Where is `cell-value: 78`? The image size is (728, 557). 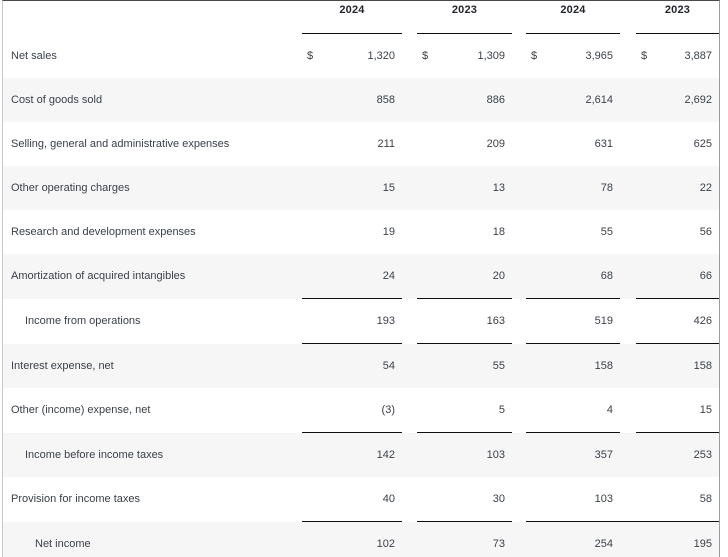 cell-value: 78 is located at coordinates (573, 188).